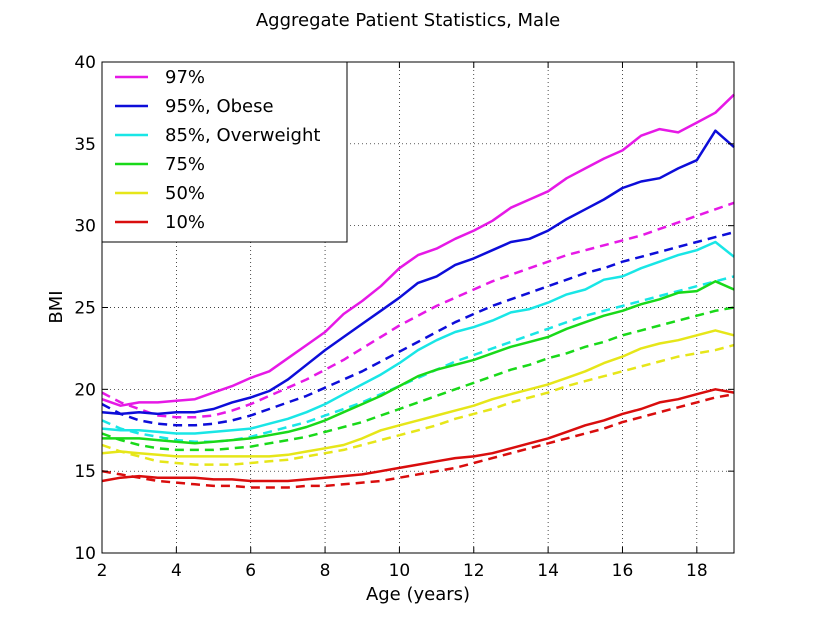  I want to click on x-tick-label: 16, so click(623, 571).